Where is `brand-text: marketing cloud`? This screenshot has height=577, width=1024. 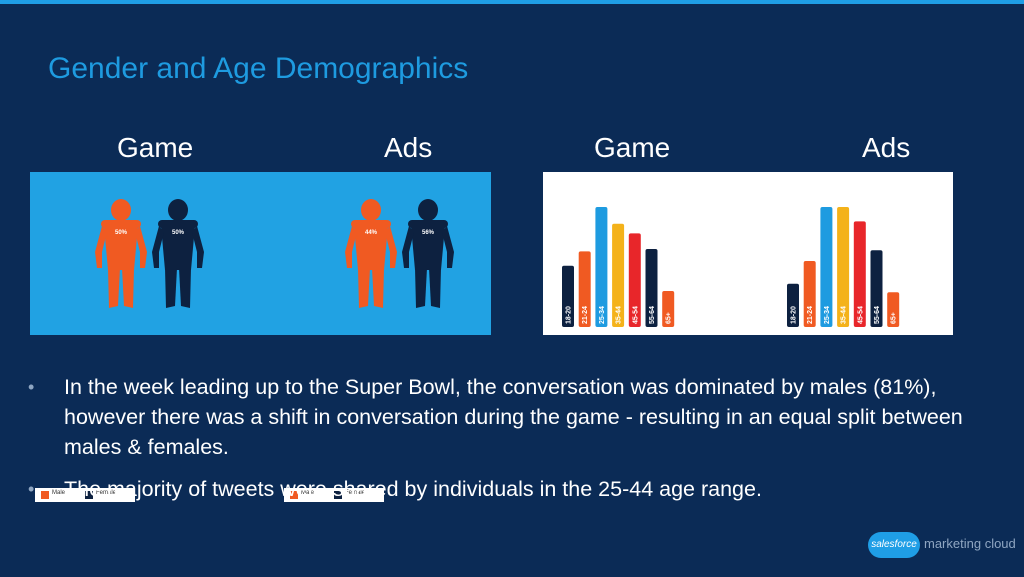 brand-text: marketing cloud is located at coordinates (970, 543).